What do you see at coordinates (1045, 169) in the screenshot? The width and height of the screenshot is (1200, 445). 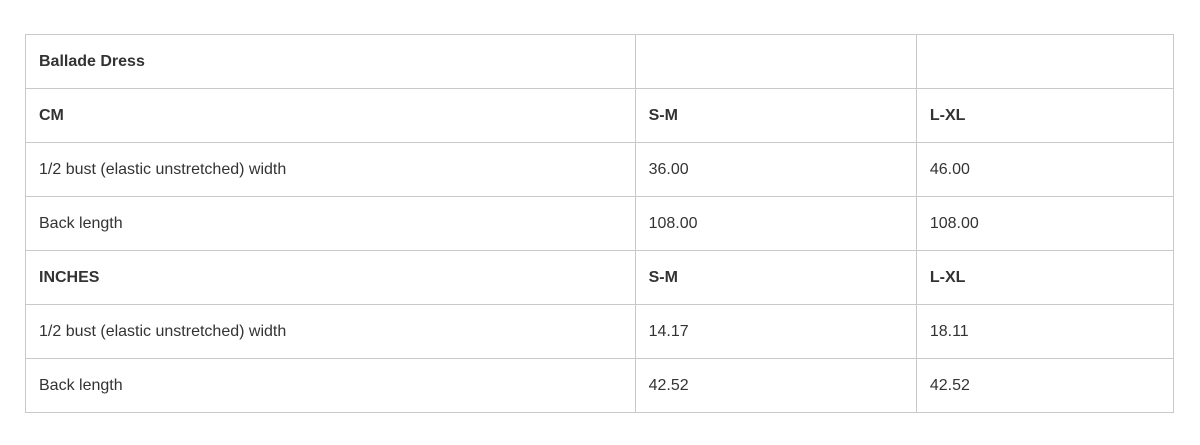 I see `measurement-value-cell: 46.00` at bounding box center [1045, 169].